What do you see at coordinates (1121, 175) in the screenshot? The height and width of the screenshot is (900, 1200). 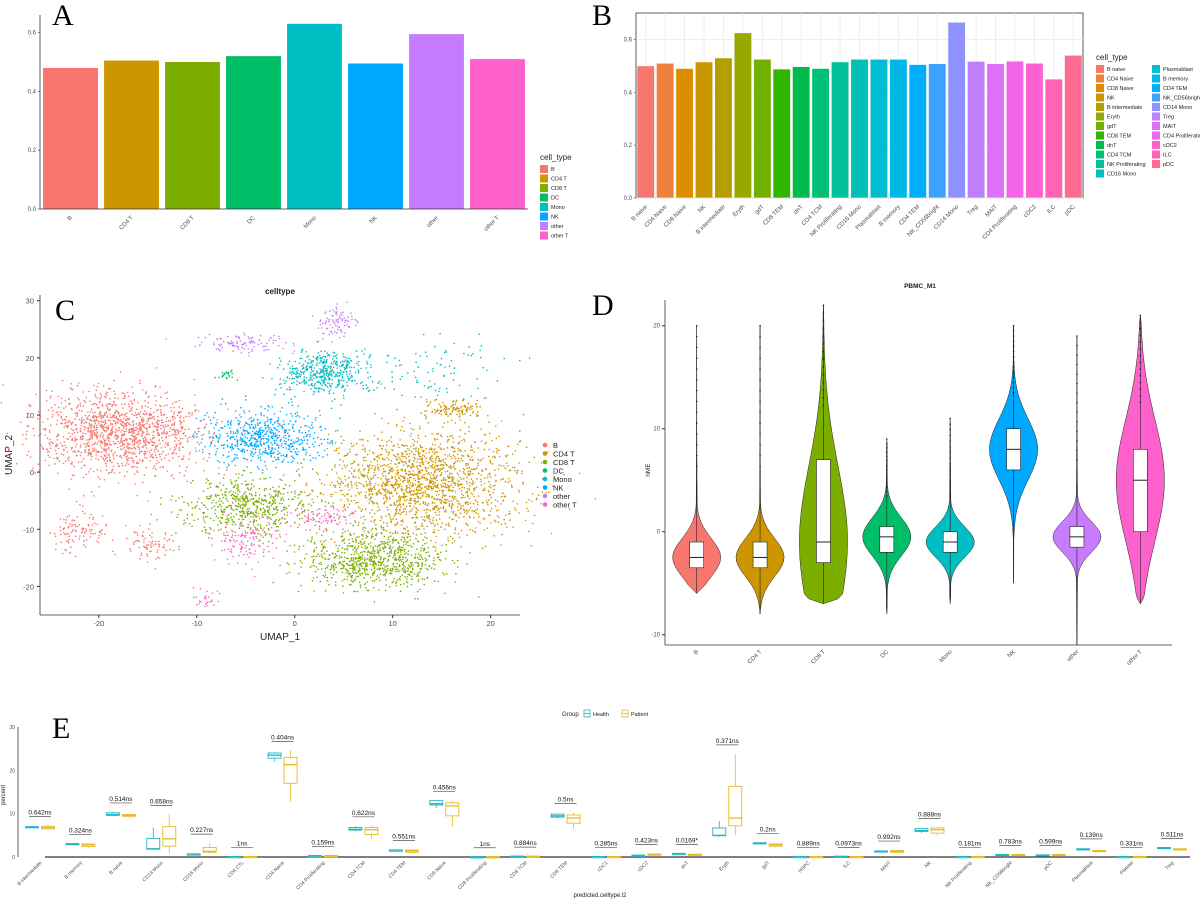 I see `legend-label: CD16 Mono` at bounding box center [1121, 175].